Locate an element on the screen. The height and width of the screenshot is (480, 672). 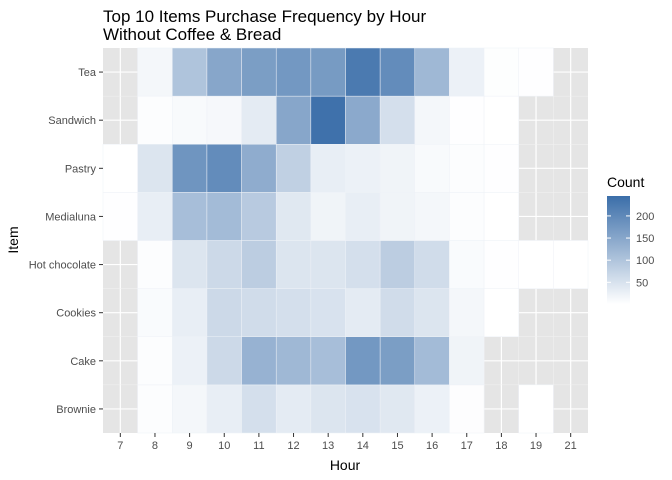
x-tick-label: 17 is located at coordinates (467, 446).